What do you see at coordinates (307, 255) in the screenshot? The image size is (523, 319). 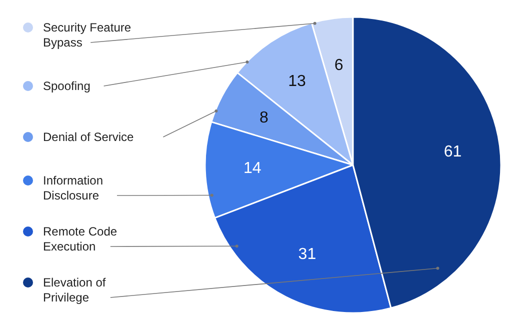 I see `data-label: 31` at bounding box center [307, 255].